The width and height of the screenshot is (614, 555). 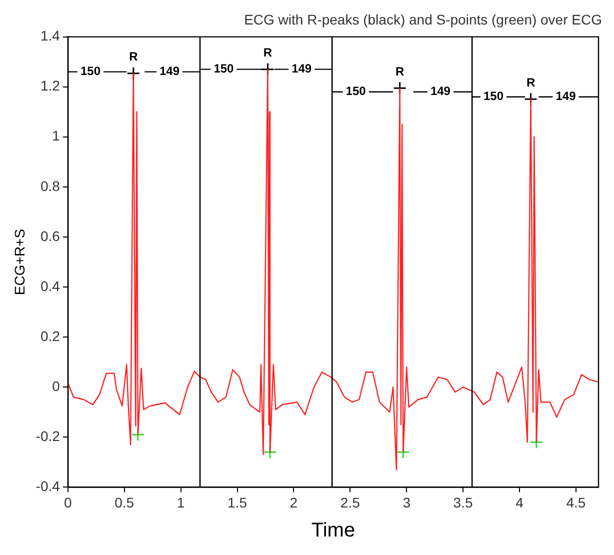 What do you see at coordinates (423, 19) in the screenshot?
I see `chart-title: ECG with R-peaks (black) and S-points (green) over ECG` at bounding box center [423, 19].